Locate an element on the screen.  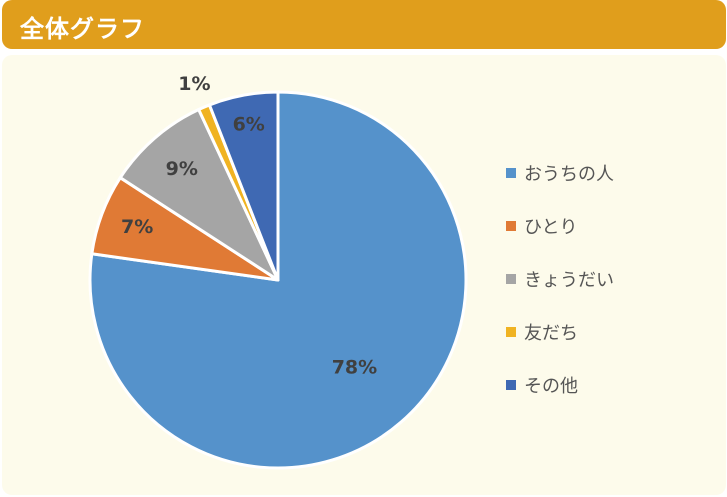
data-label-2: 7% is located at coordinates (137, 227).